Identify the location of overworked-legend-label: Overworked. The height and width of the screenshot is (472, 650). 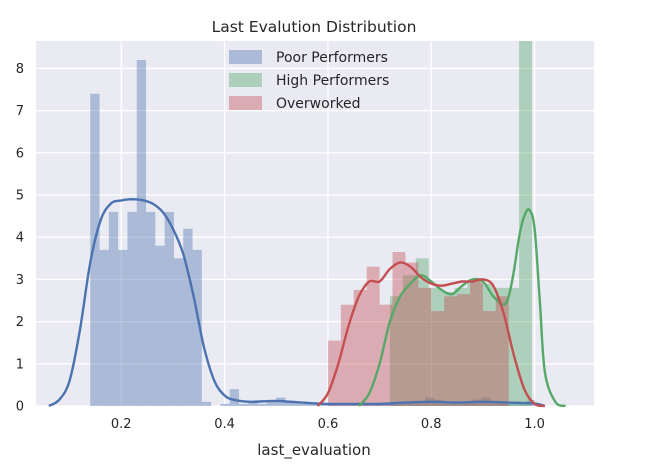
(318, 104).